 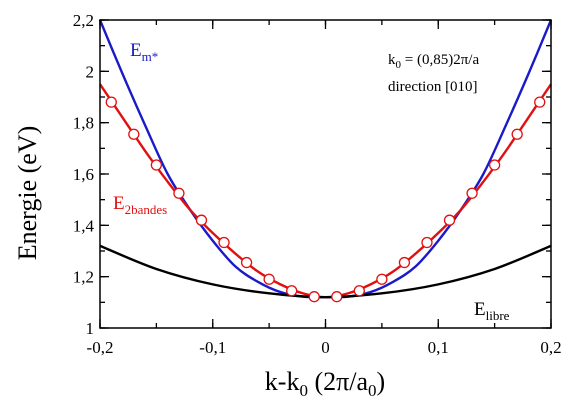 I want to click on y-tick-label: 1,8, so click(x=83, y=123).